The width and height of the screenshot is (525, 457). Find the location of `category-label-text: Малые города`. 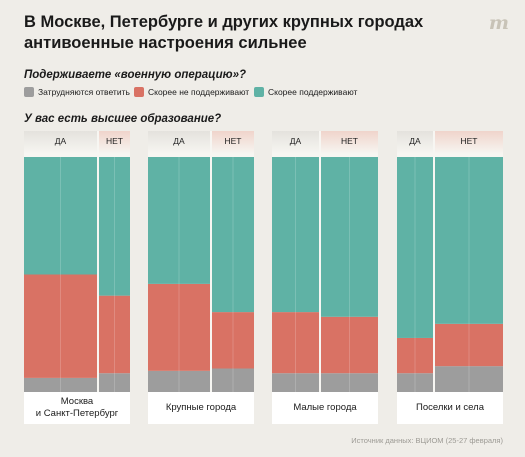

category-label-text: Малые города is located at coordinates (324, 408).